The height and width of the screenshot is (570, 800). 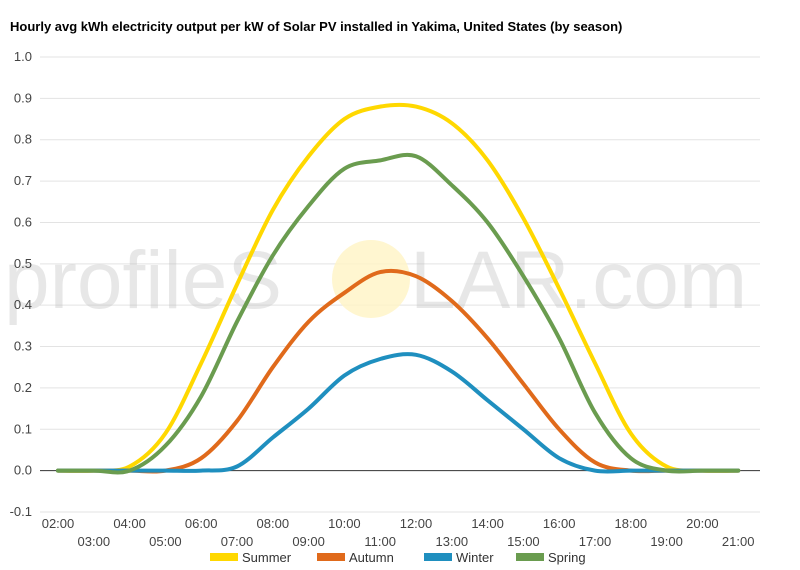 What do you see at coordinates (23, 346) in the screenshot?
I see `y-tick-label: 0.3` at bounding box center [23, 346].